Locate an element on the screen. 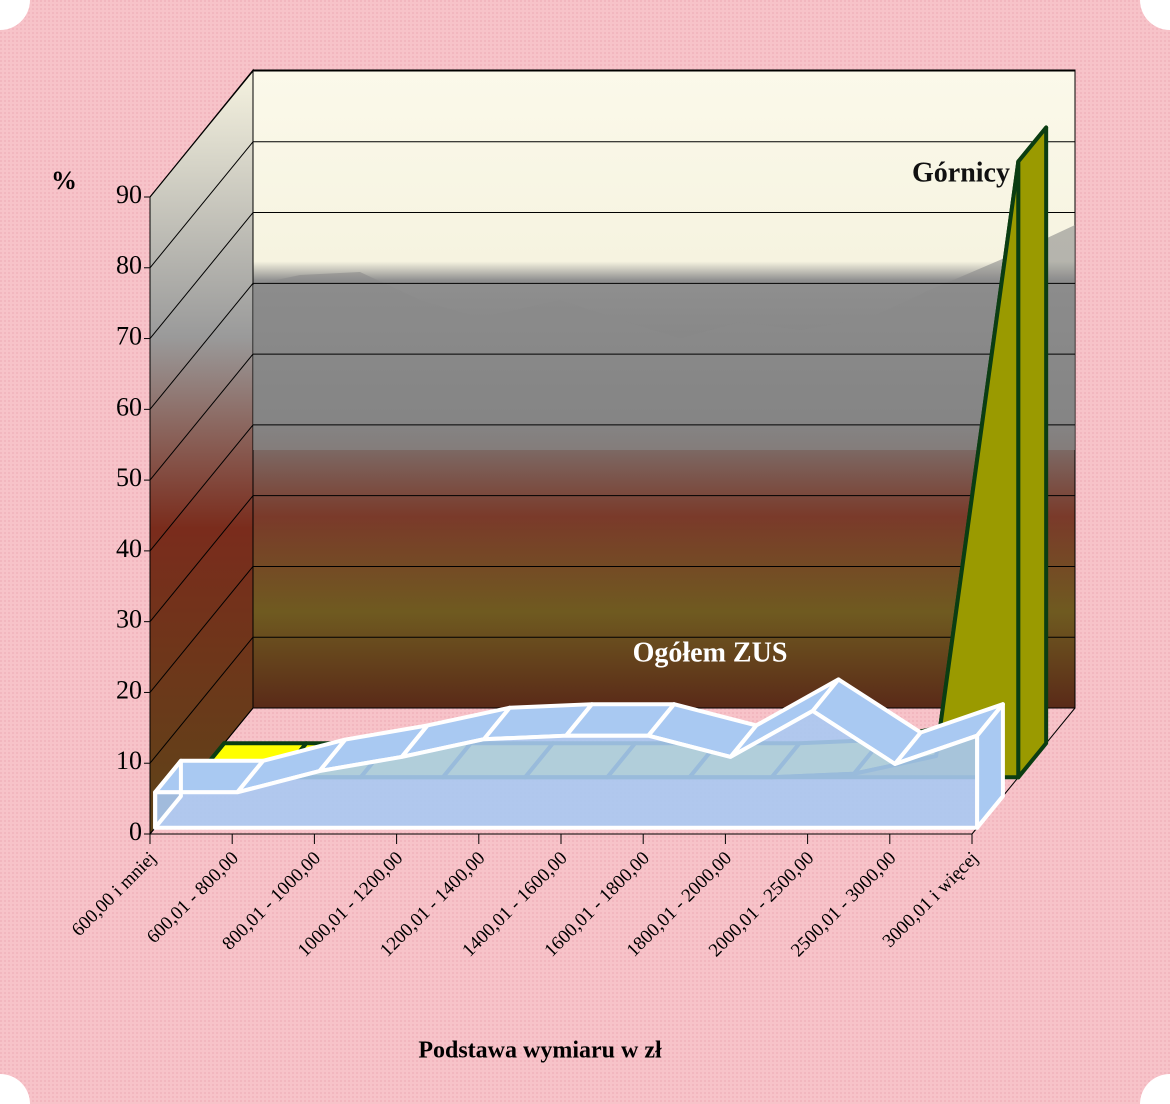  y-tick-label: 90 is located at coordinates (129, 194).